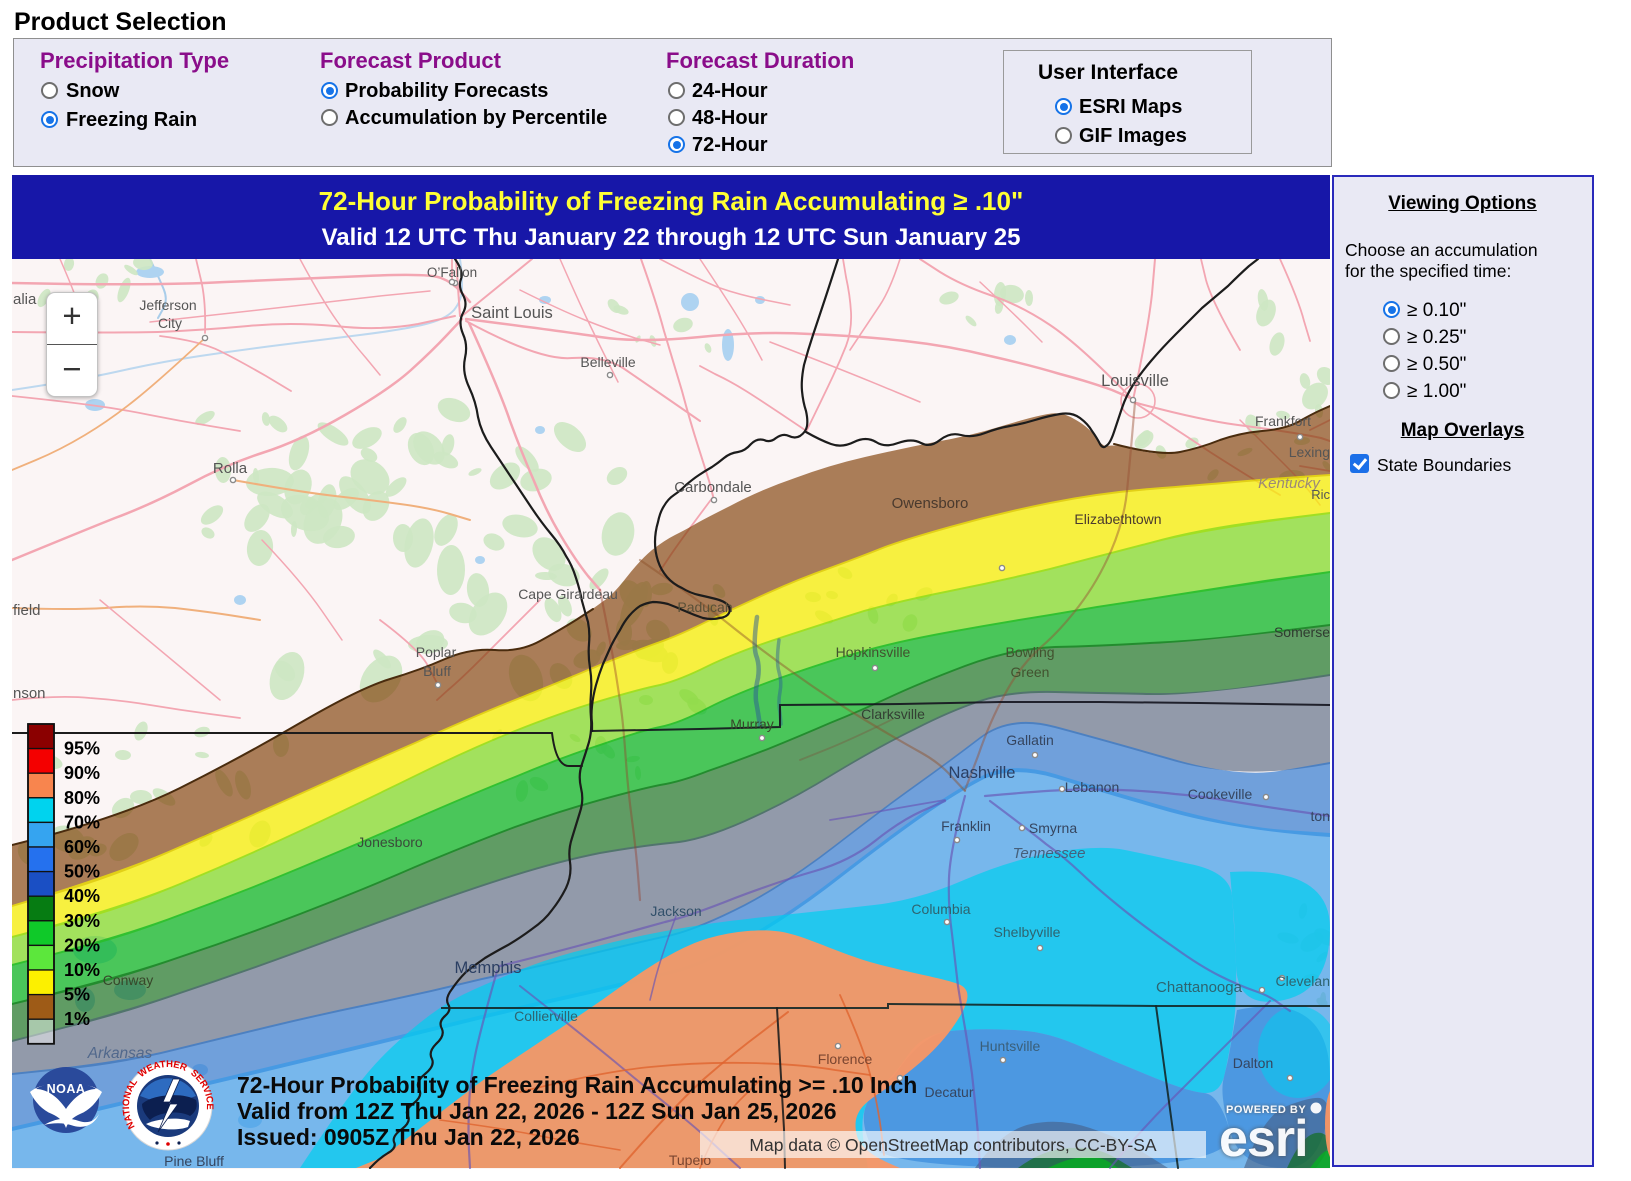 The height and width of the screenshot is (1181, 1631). What do you see at coordinates (752, 724) in the screenshot?
I see `svg-text: Murray` at bounding box center [752, 724].